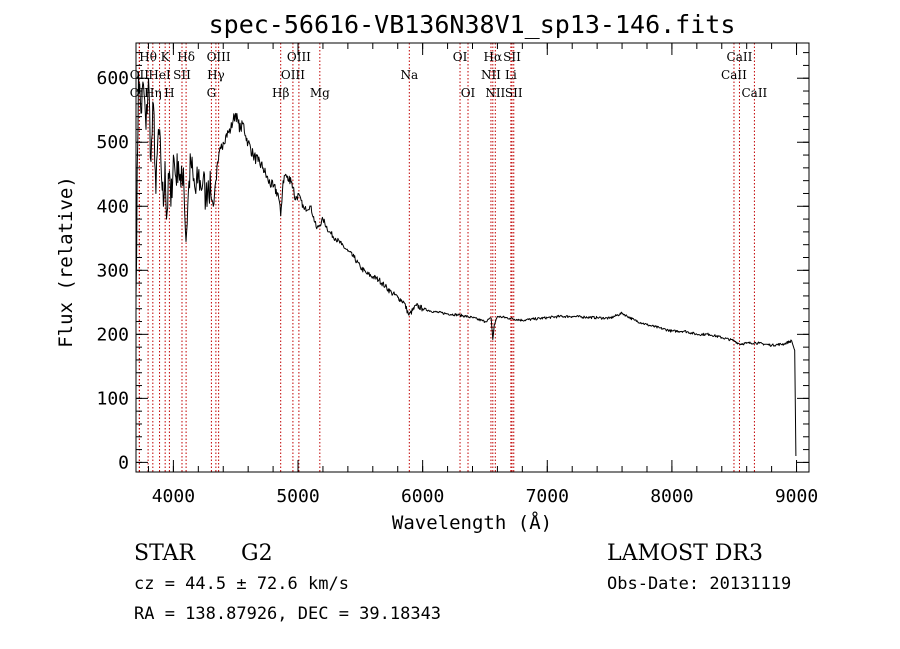  What do you see at coordinates (186, 57) in the screenshot?
I see `line-label: Hδ` at bounding box center [186, 57].